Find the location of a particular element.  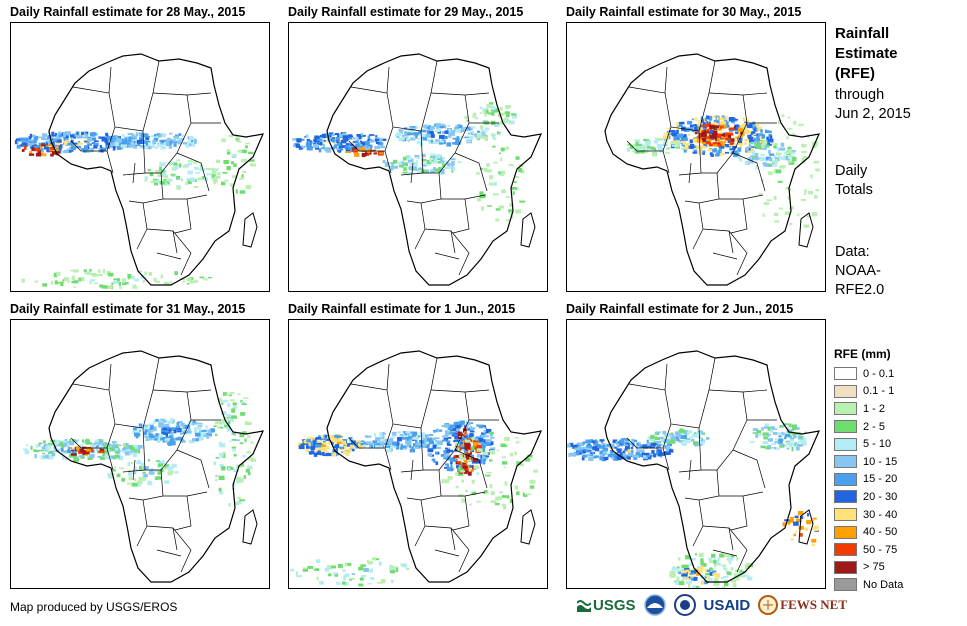

data-source-line: RFE2.0 is located at coordinates (860, 290).